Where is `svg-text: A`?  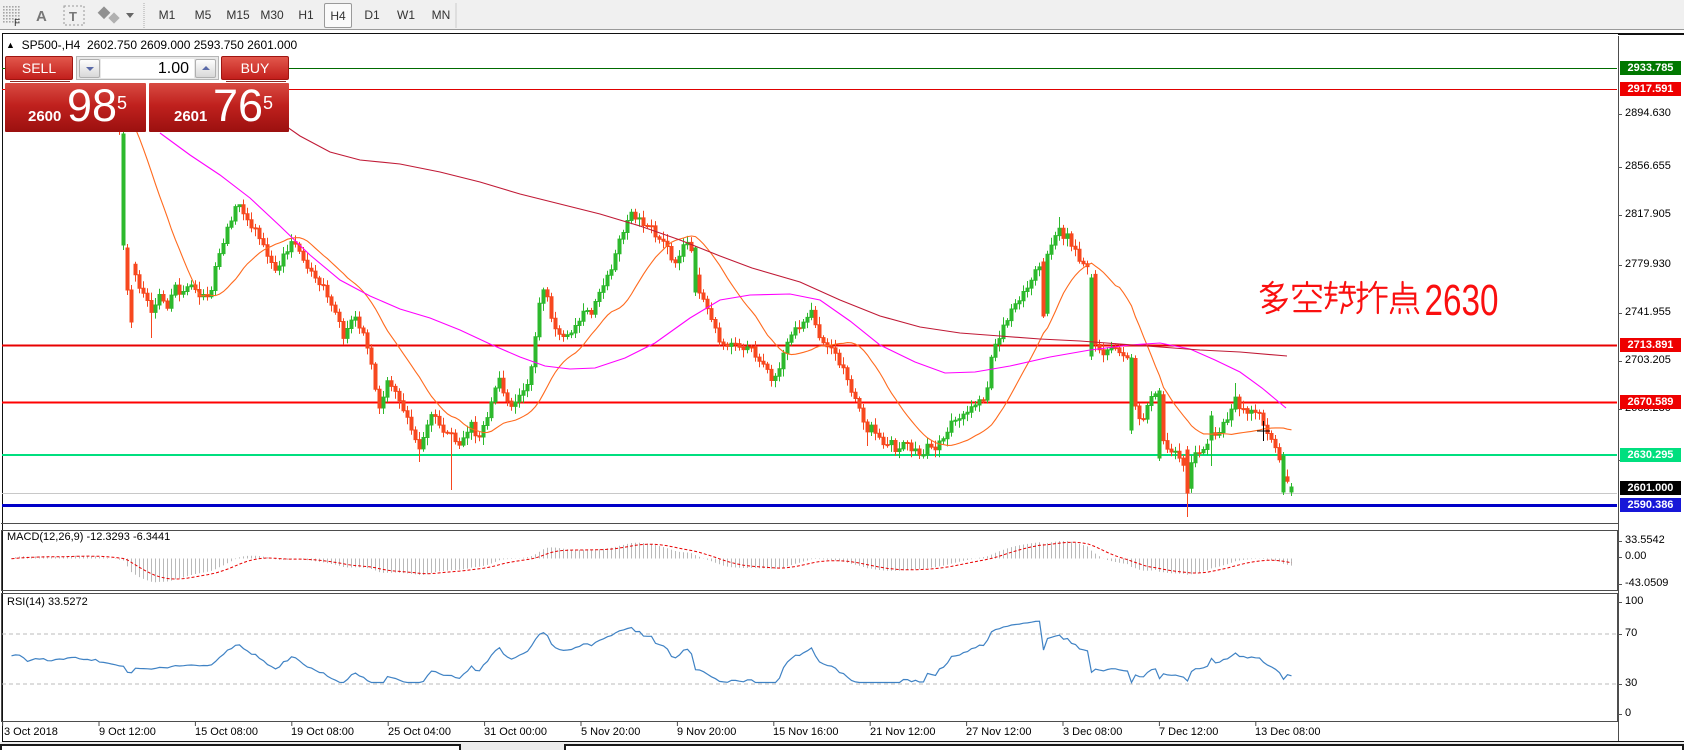 svg-text: A is located at coordinates (41, 16).